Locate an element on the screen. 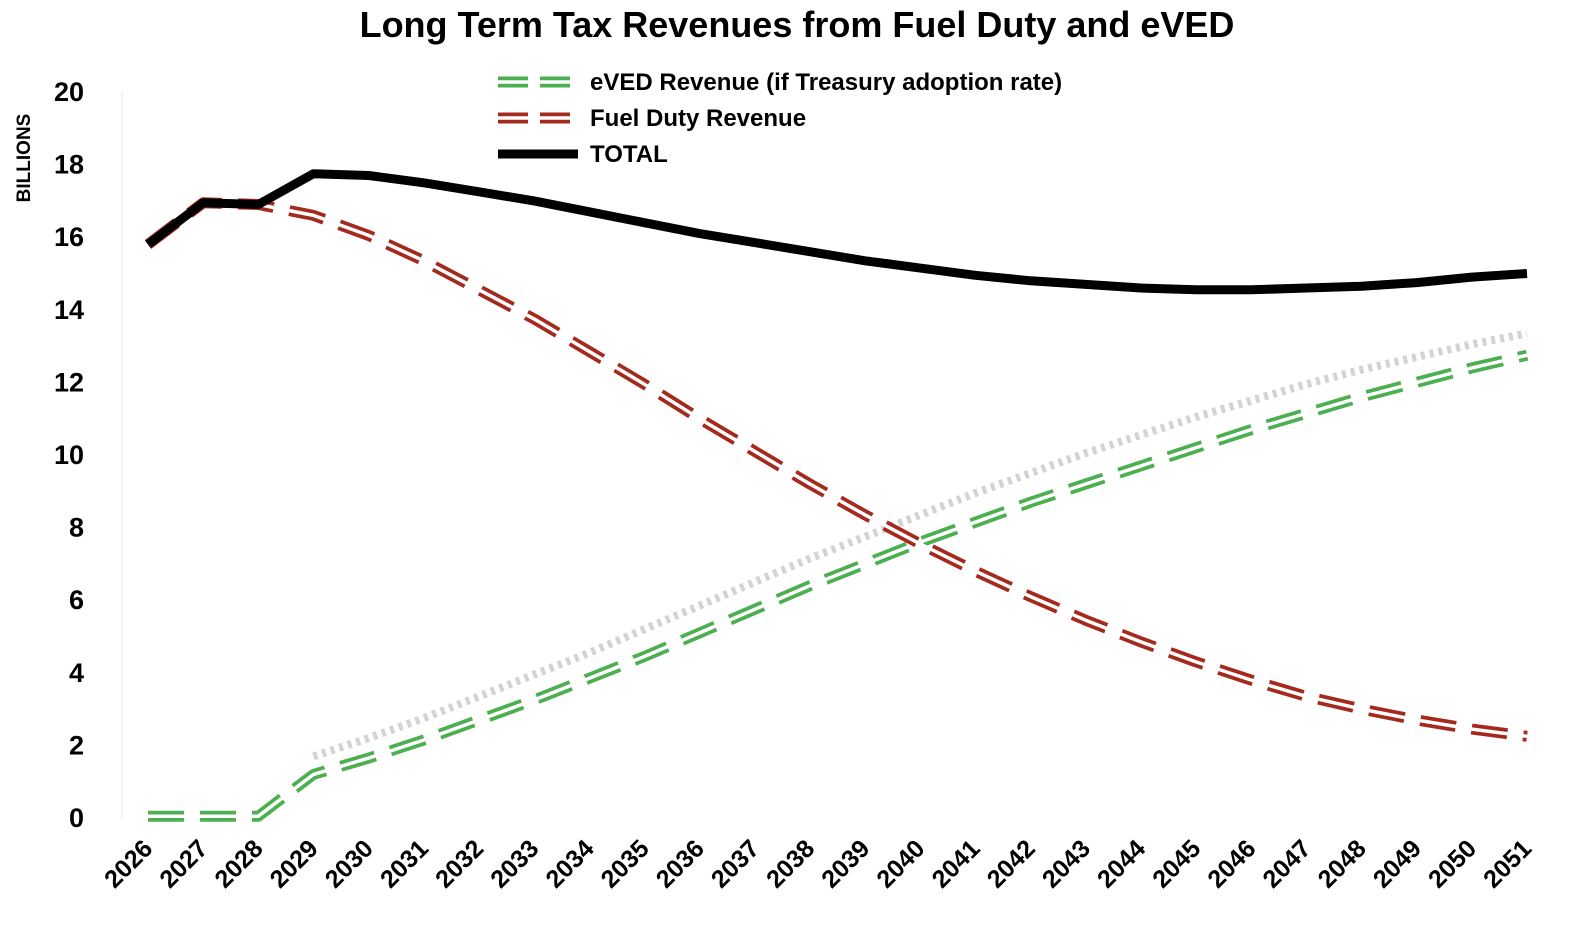 The image size is (1594, 932). x-tick-label: 2045 is located at coordinates (1176, 863).